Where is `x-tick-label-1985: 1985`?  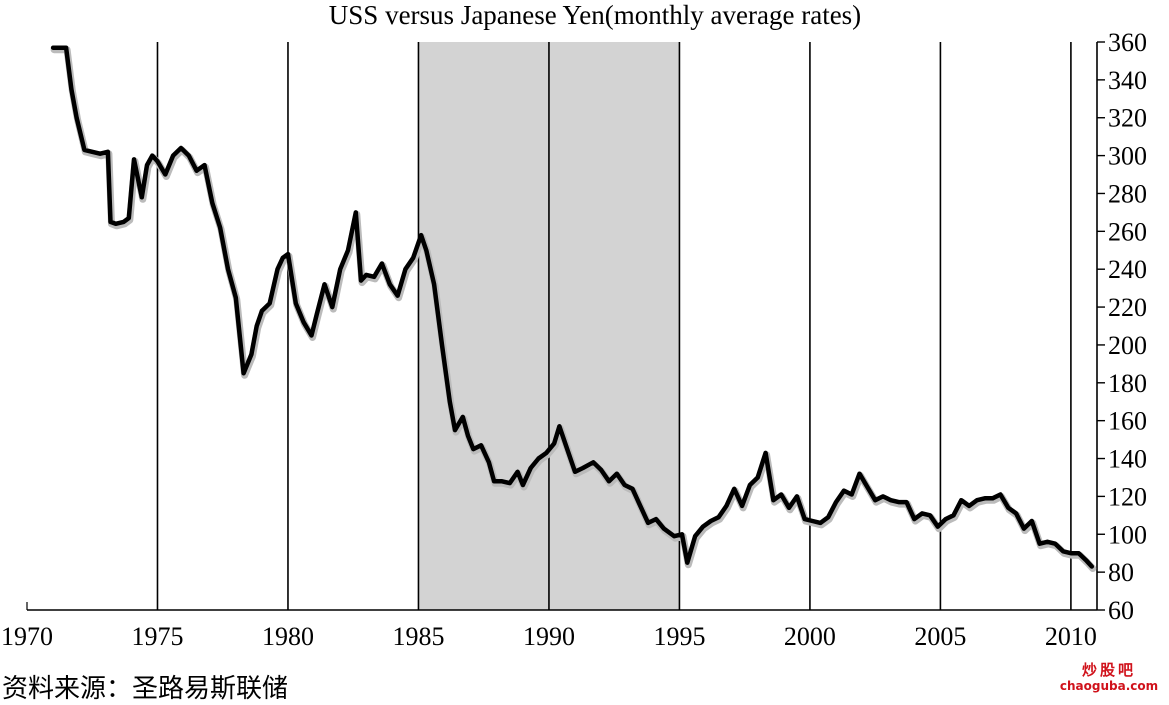
x-tick-label-1985: 1985 is located at coordinates (418, 636).